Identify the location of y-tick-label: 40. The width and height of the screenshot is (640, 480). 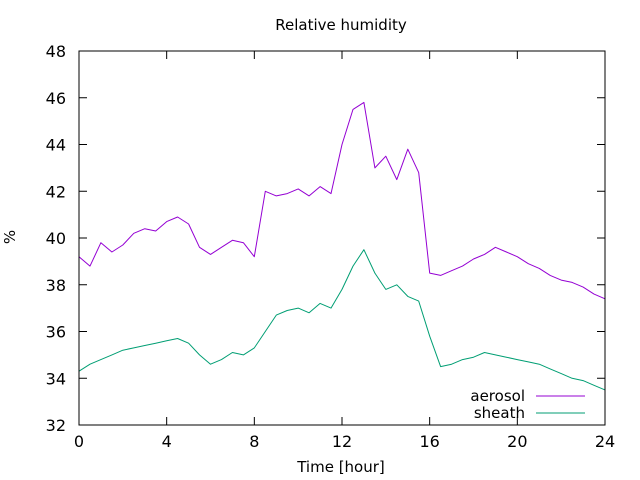
(56, 238).